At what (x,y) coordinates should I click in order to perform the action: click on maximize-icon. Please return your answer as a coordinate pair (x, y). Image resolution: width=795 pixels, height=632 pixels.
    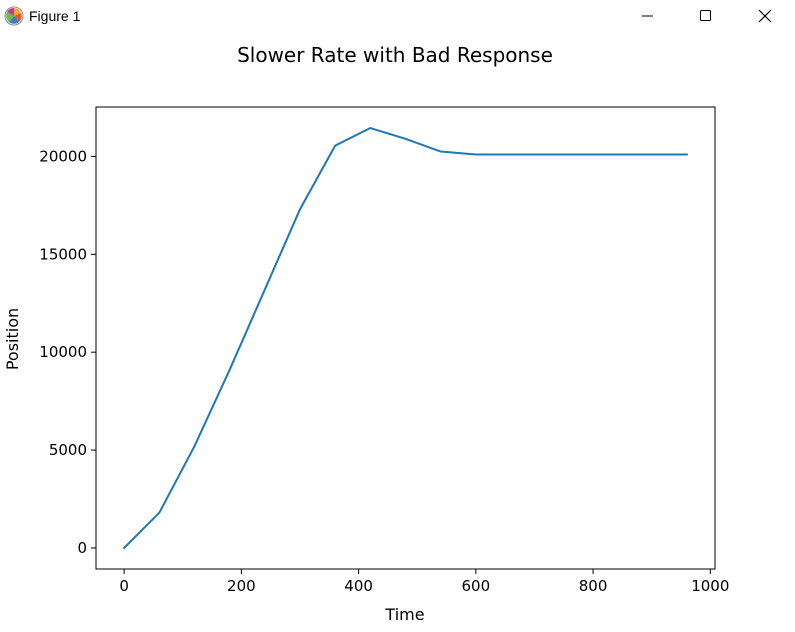
    Looking at the image, I should click on (706, 16).